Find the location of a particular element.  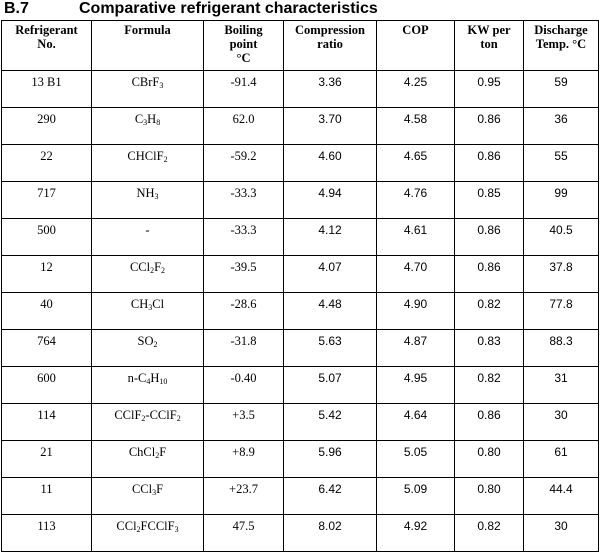

table-row: 114 CClF2-CClF2 +3.5 5.42 4.64 0.86 30 is located at coordinates (300, 422).